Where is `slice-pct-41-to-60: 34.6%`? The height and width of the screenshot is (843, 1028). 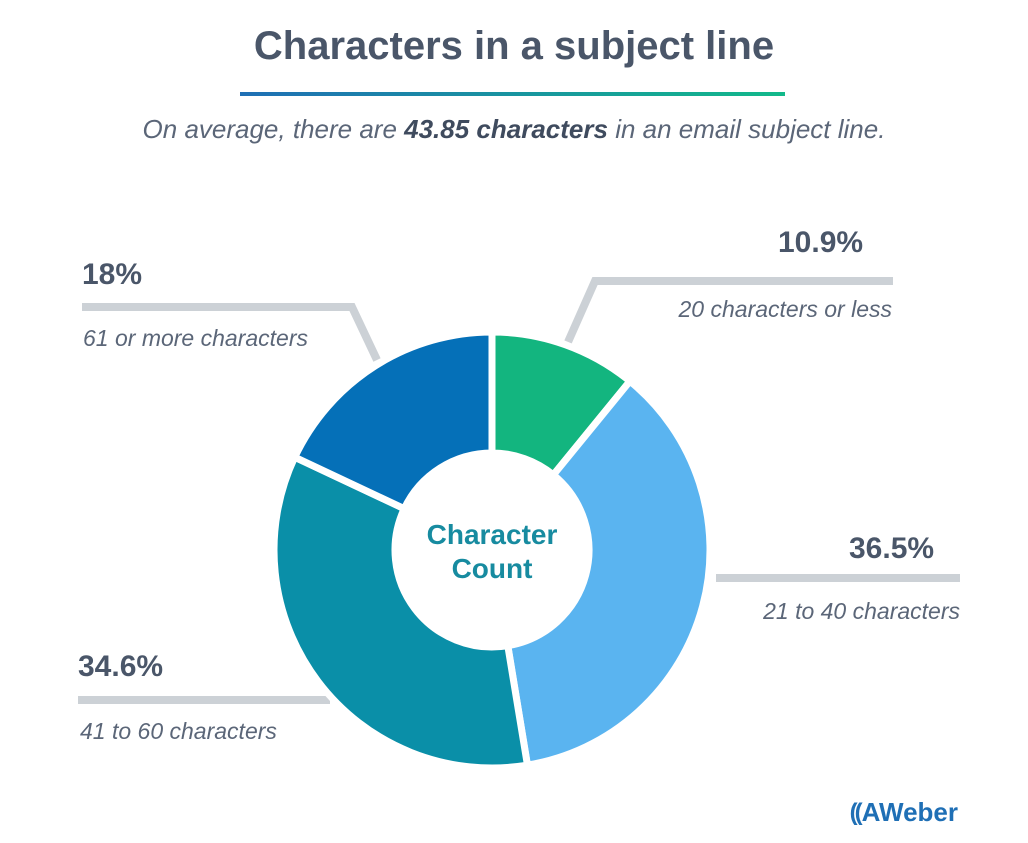
slice-pct-41-to-60: 34.6% is located at coordinates (121, 666).